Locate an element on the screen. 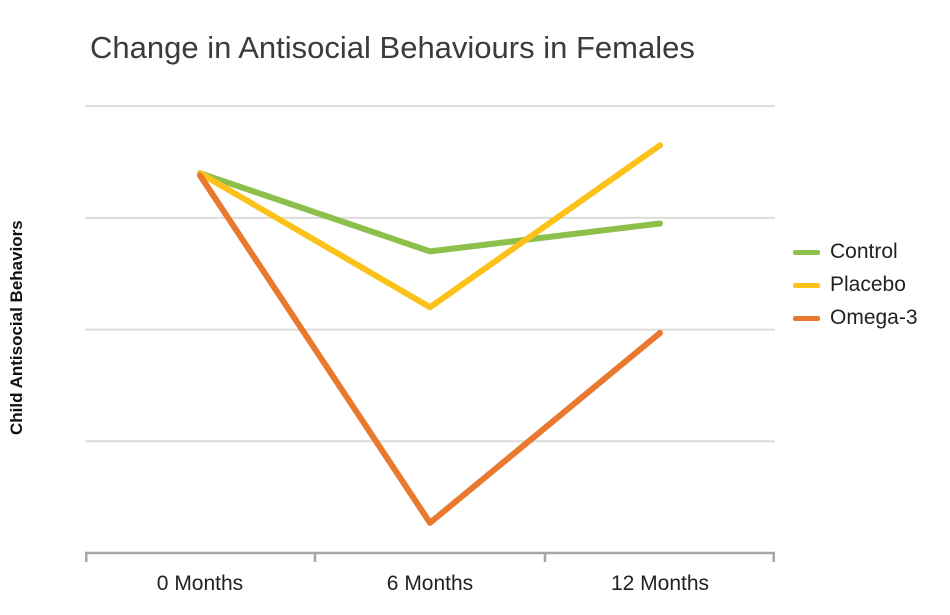 This screenshot has height=615, width=950. legend-item-control: Control is located at coordinates (855, 252).